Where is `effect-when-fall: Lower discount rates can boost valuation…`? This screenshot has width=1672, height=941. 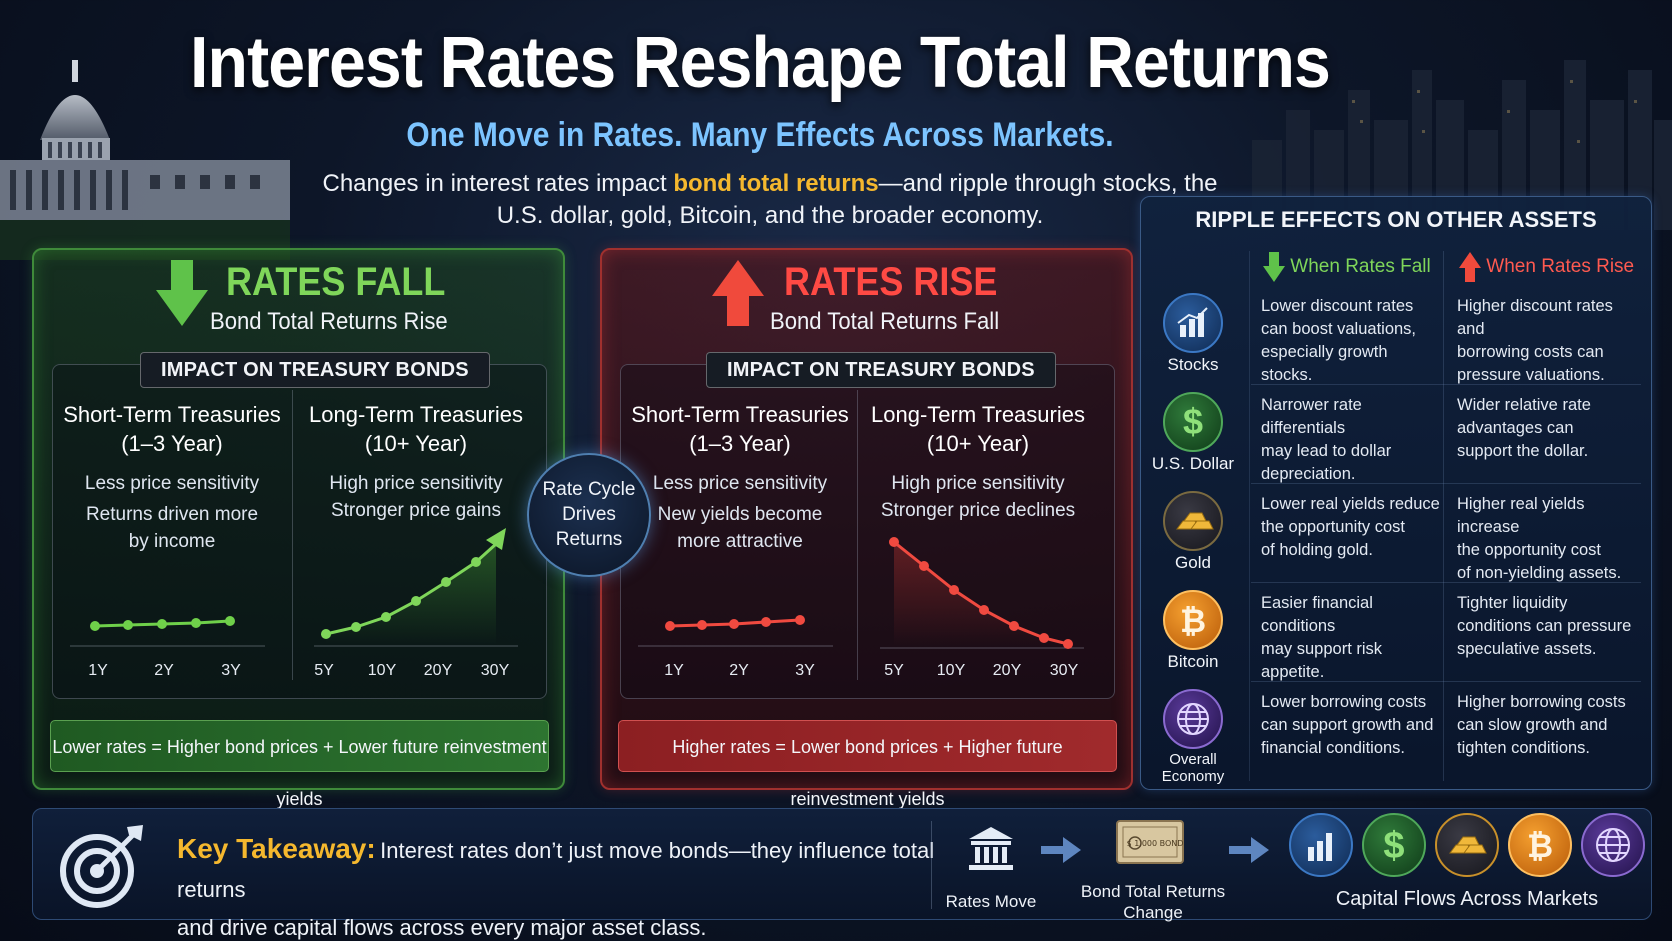
effect-when-fall: Lower discount rates can boost valuation… is located at coordinates (1351, 341).